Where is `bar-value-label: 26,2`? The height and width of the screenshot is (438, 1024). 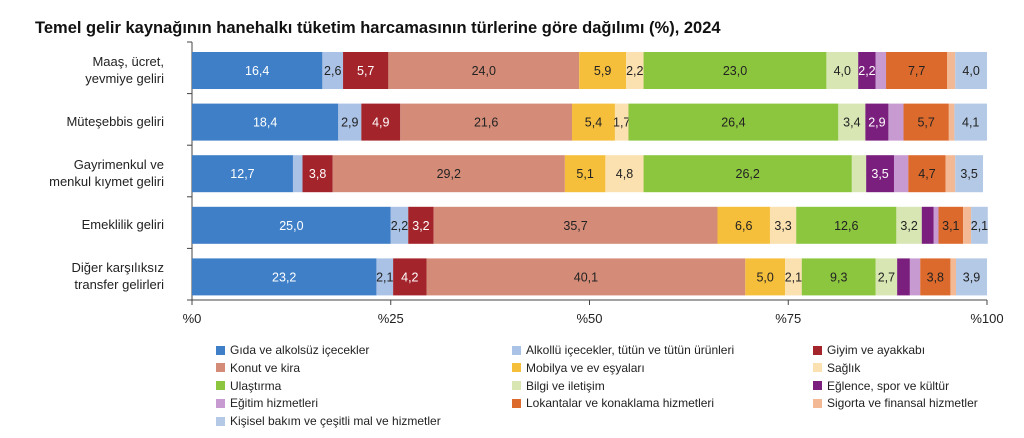 bar-value-label: 26,2 is located at coordinates (748, 174).